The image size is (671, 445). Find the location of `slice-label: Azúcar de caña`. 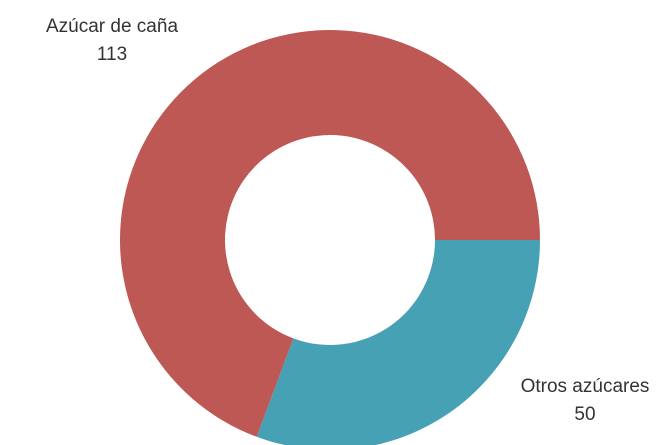

slice-label: Azúcar de caña is located at coordinates (112, 26).